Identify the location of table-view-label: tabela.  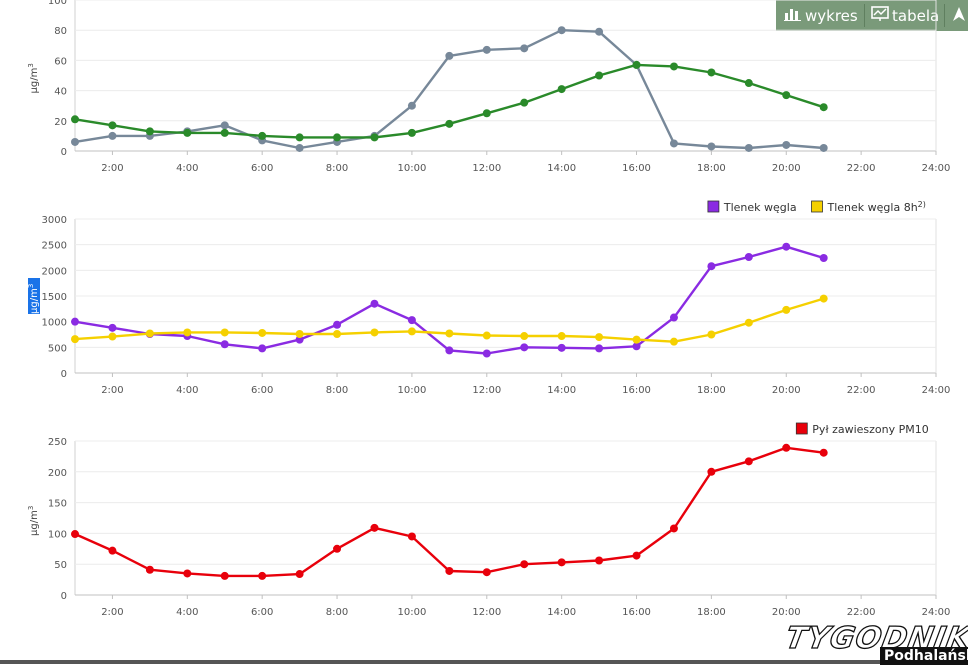
(916, 15).